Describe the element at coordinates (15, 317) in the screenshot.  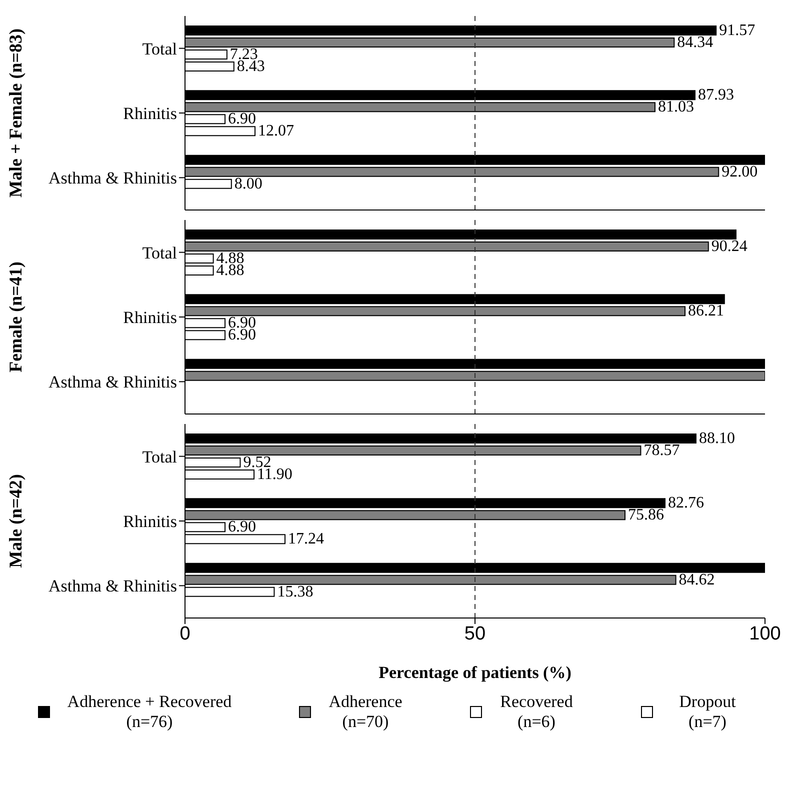
I see `y-axis-title: Female (n=41)` at that location.